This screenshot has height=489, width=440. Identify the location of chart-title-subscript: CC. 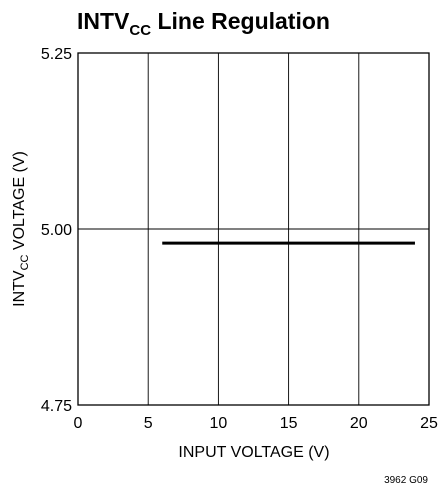
(140, 30).